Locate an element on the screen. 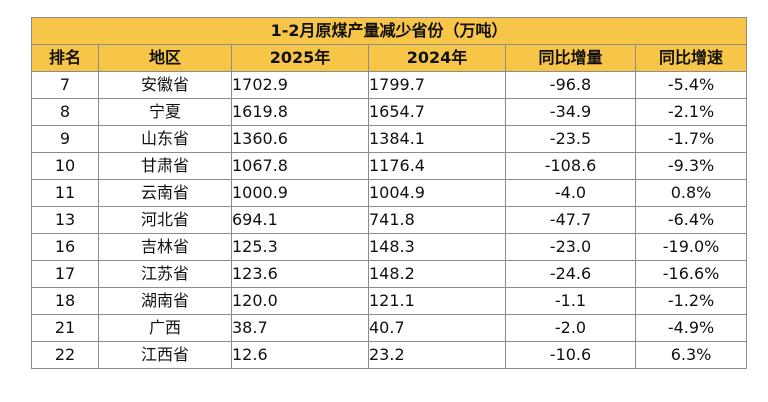 The width and height of the screenshot is (768, 402). table-row: 8 宁夏 1619.8 1654.7 -34.9 -2.1% is located at coordinates (389, 112).